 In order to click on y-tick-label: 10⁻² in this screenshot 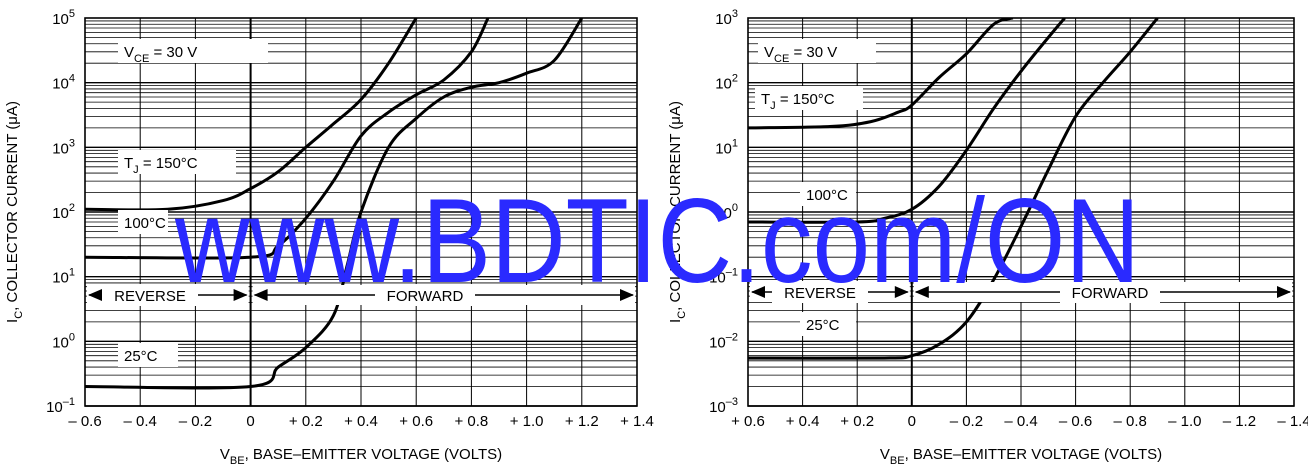, I will do `click(723, 341)`.